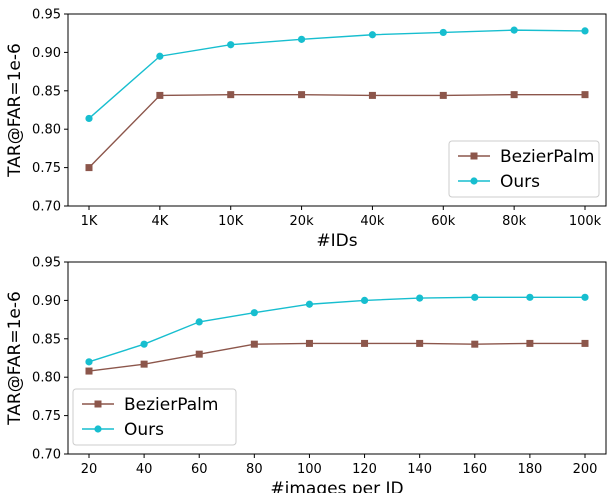  I want to click on x-tick-label: 4K, so click(159, 221).